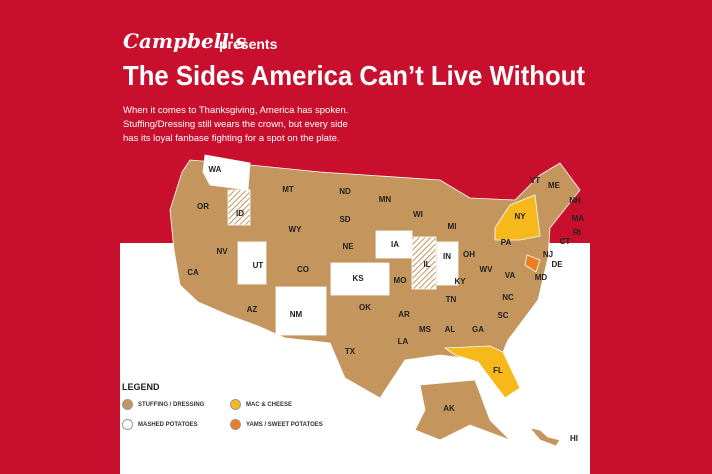  Describe the element at coordinates (447, 256) in the screenshot. I see `state-label: IN` at that location.